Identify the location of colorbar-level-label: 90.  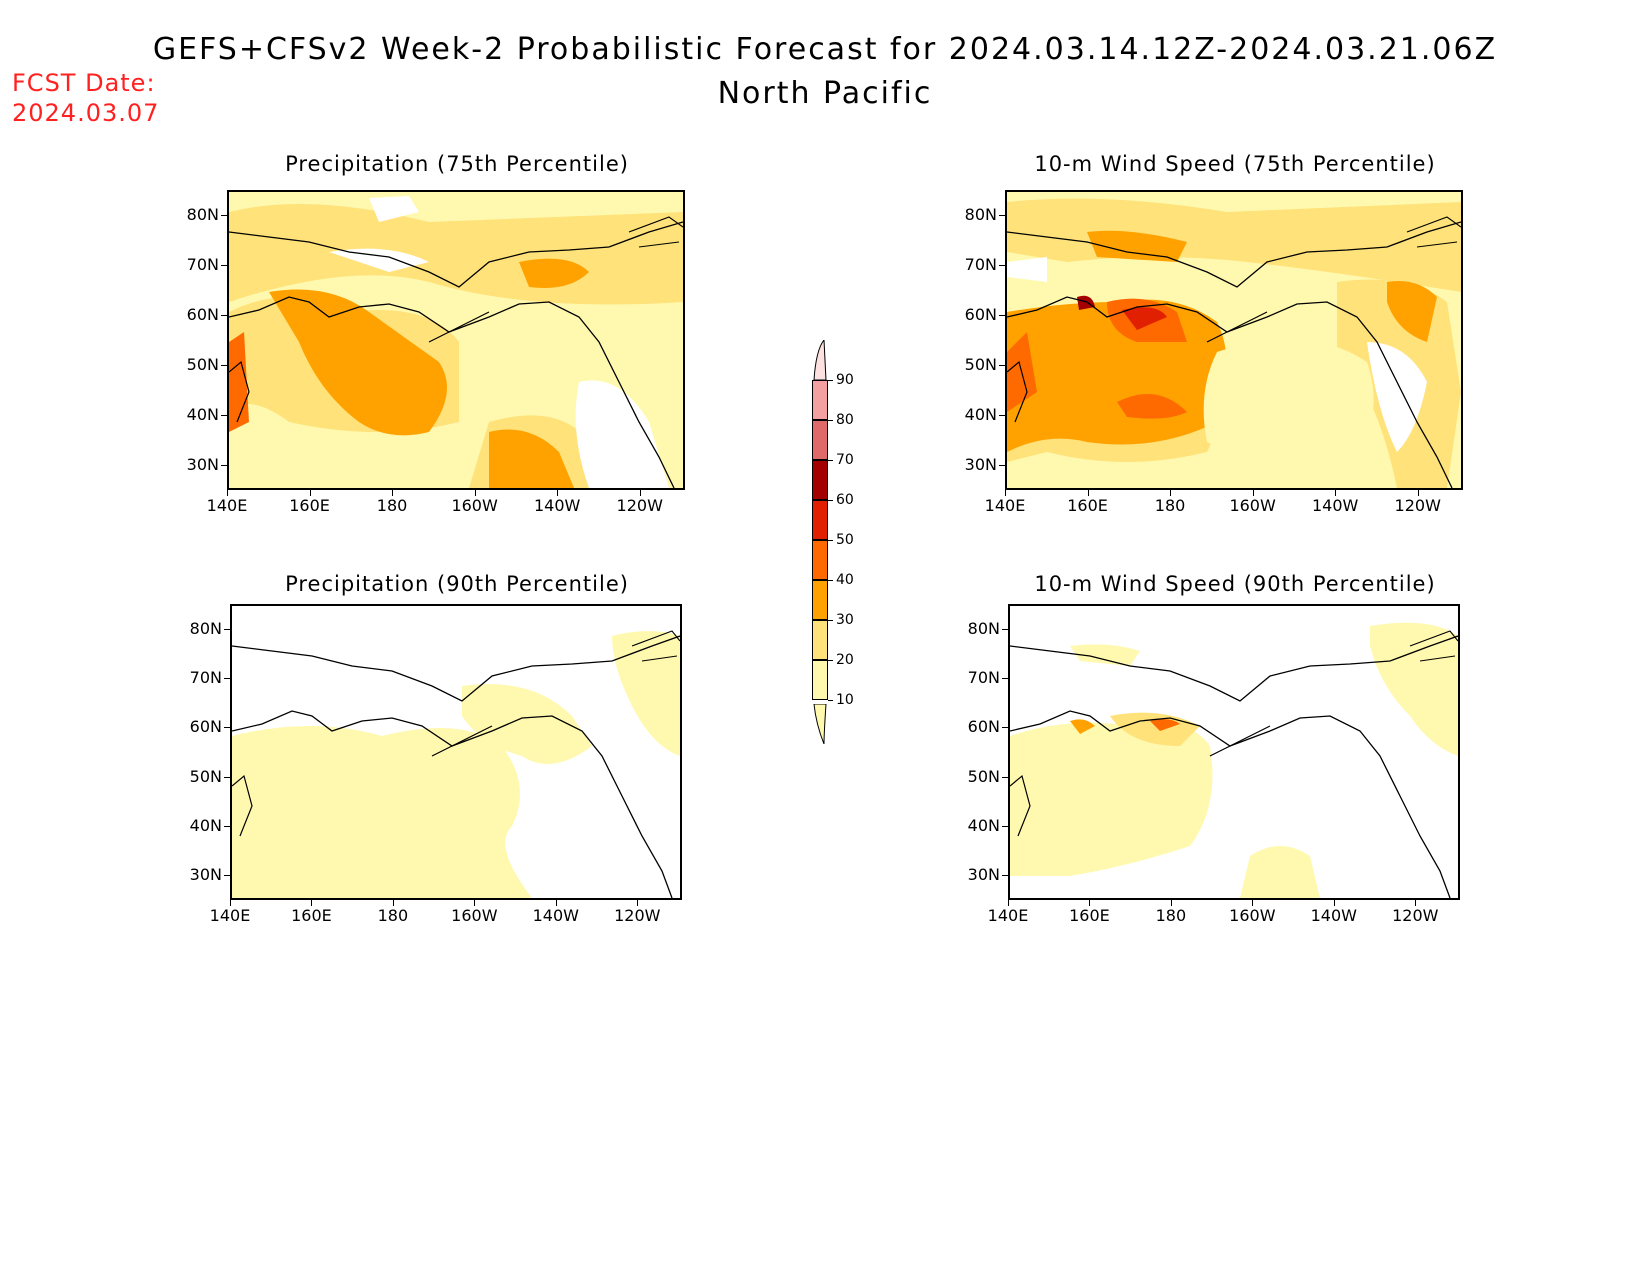
(845, 380).